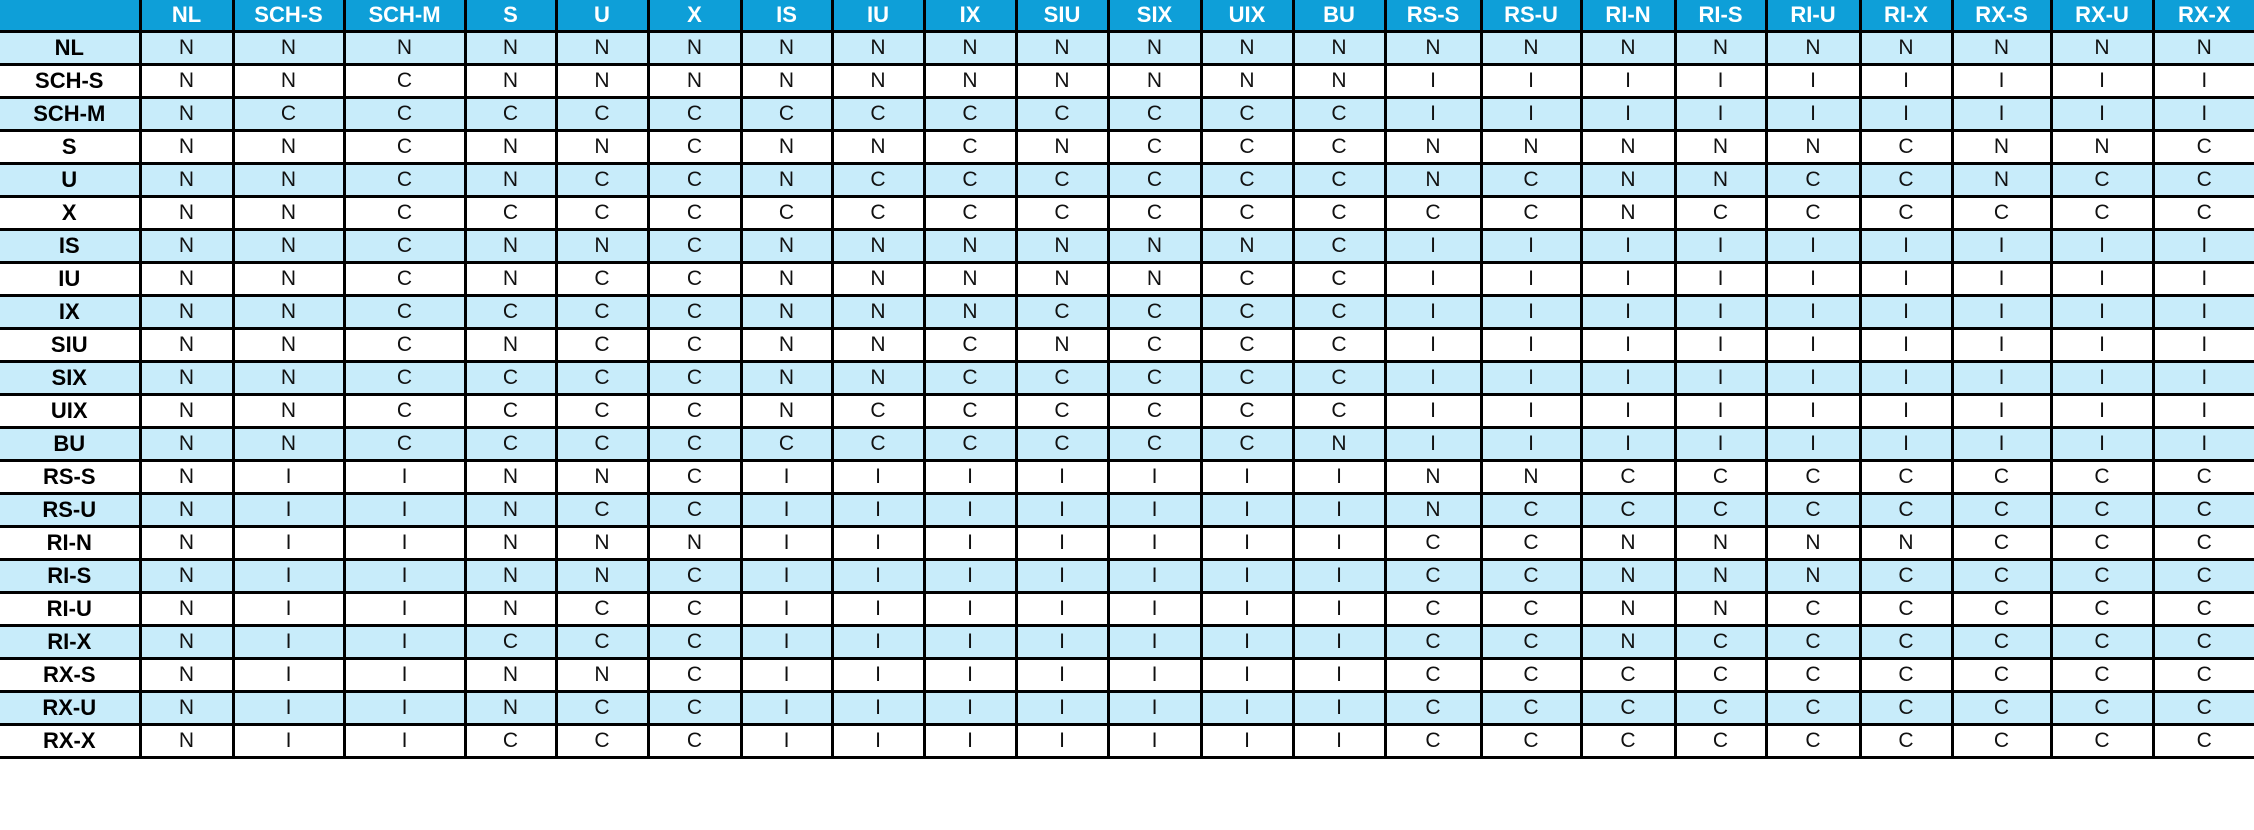 This screenshot has height=830, width=2254. I want to click on row-header: SCH-M, so click(71, 114).